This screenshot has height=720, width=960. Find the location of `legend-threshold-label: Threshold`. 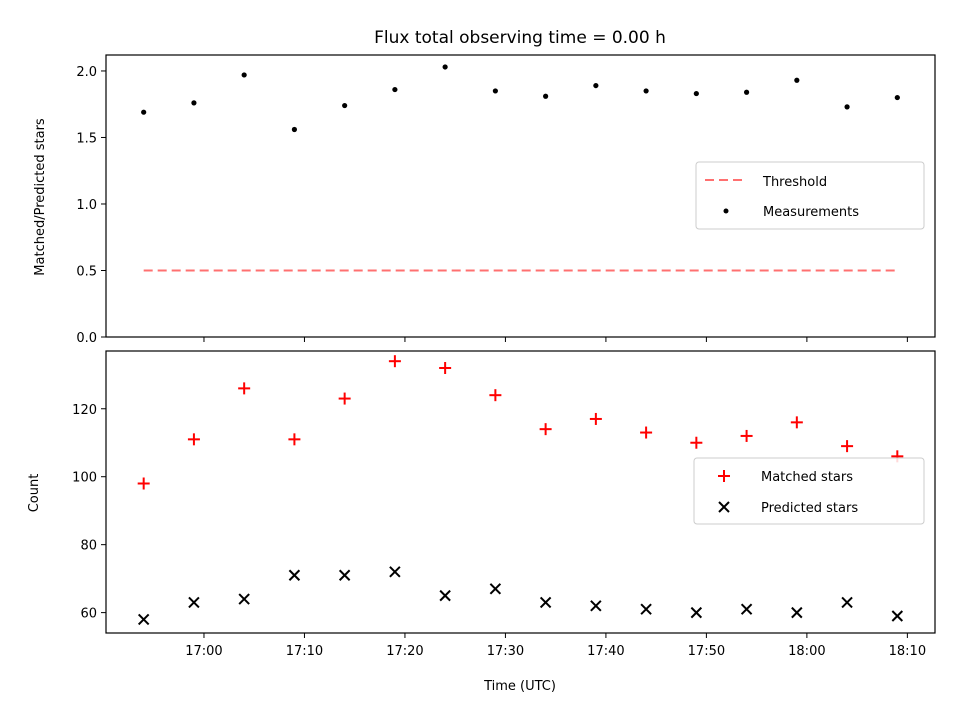

legend-threshold-label: Threshold is located at coordinates (794, 182).